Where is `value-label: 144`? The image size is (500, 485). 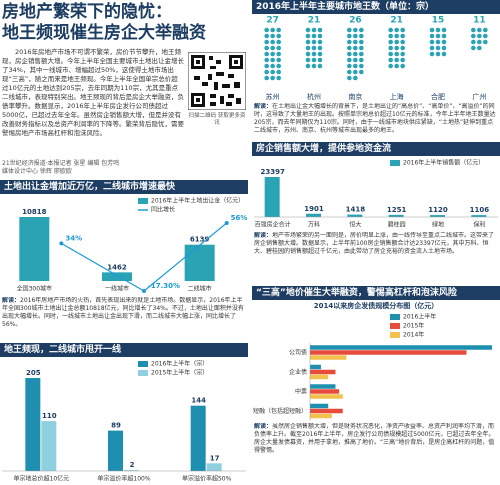 value-label: 144 is located at coordinates (198, 401).